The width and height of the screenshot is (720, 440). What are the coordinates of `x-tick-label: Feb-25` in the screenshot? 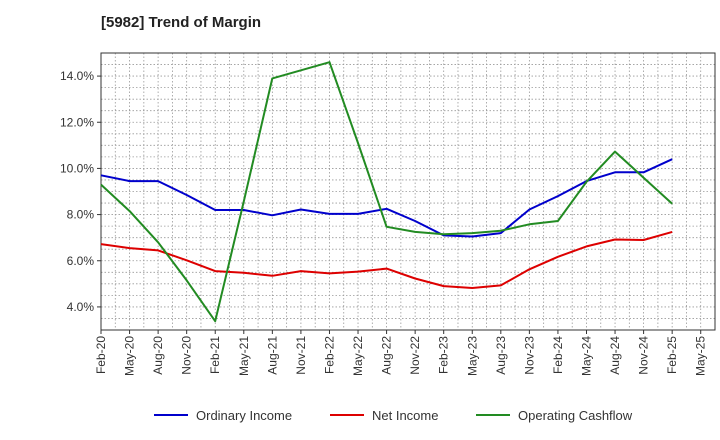 It's located at (672, 355).